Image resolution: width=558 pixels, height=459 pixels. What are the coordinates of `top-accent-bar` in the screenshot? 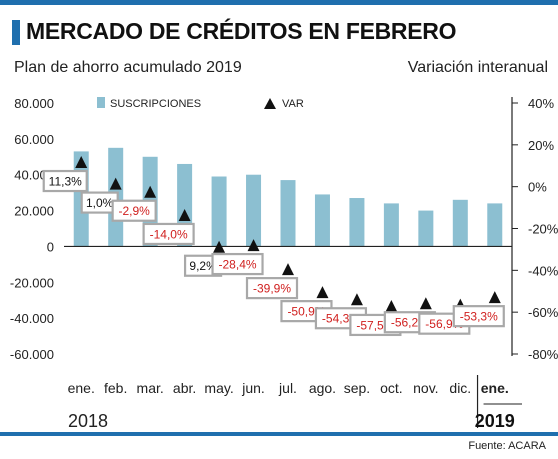 It's located at (279, 2).